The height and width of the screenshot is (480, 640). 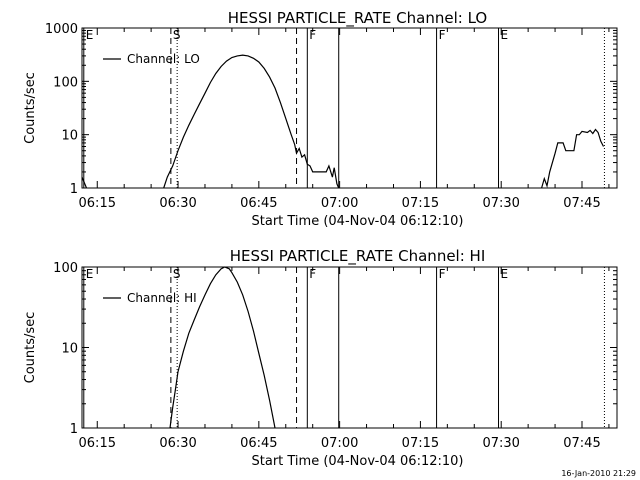 What do you see at coordinates (598, 473) in the screenshot?
I see `footer-date: 16-Jan-2010 21:29` at bounding box center [598, 473].